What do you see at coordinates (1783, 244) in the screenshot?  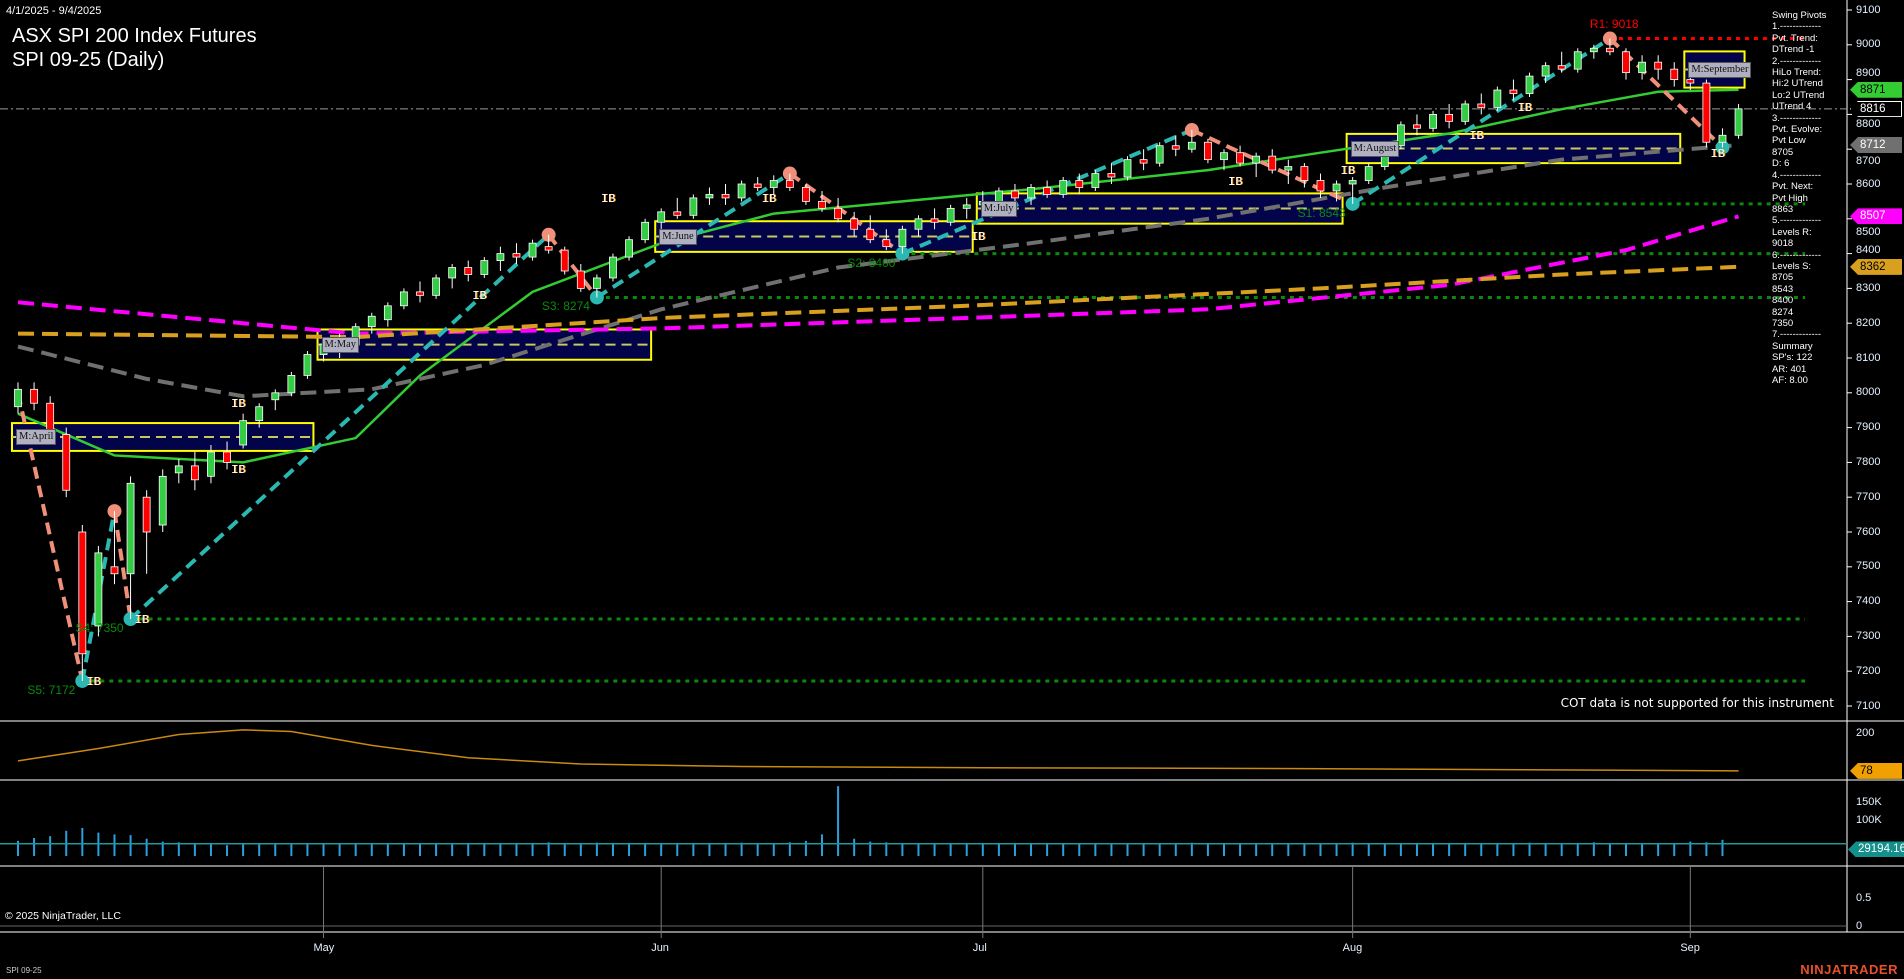 I see `swing-pivot-line: 9018` at bounding box center [1783, 244].